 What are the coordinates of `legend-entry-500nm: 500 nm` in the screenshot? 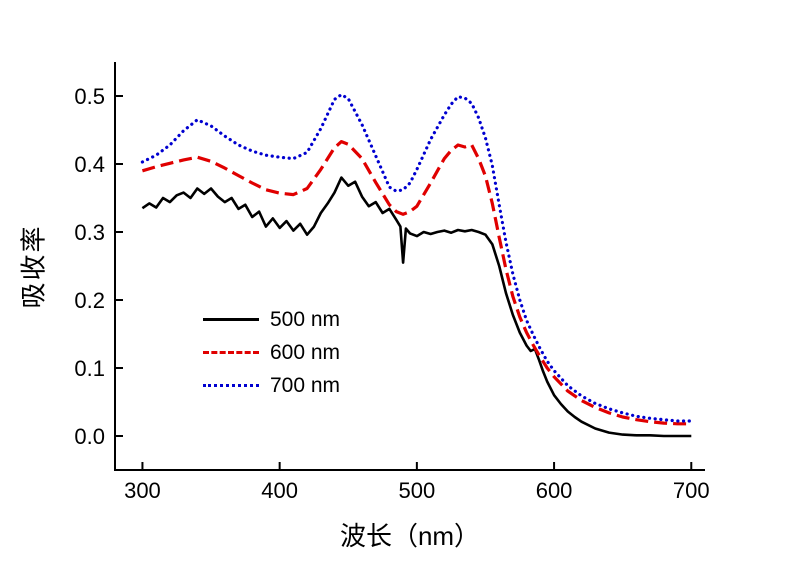 It's located at (271, 319).